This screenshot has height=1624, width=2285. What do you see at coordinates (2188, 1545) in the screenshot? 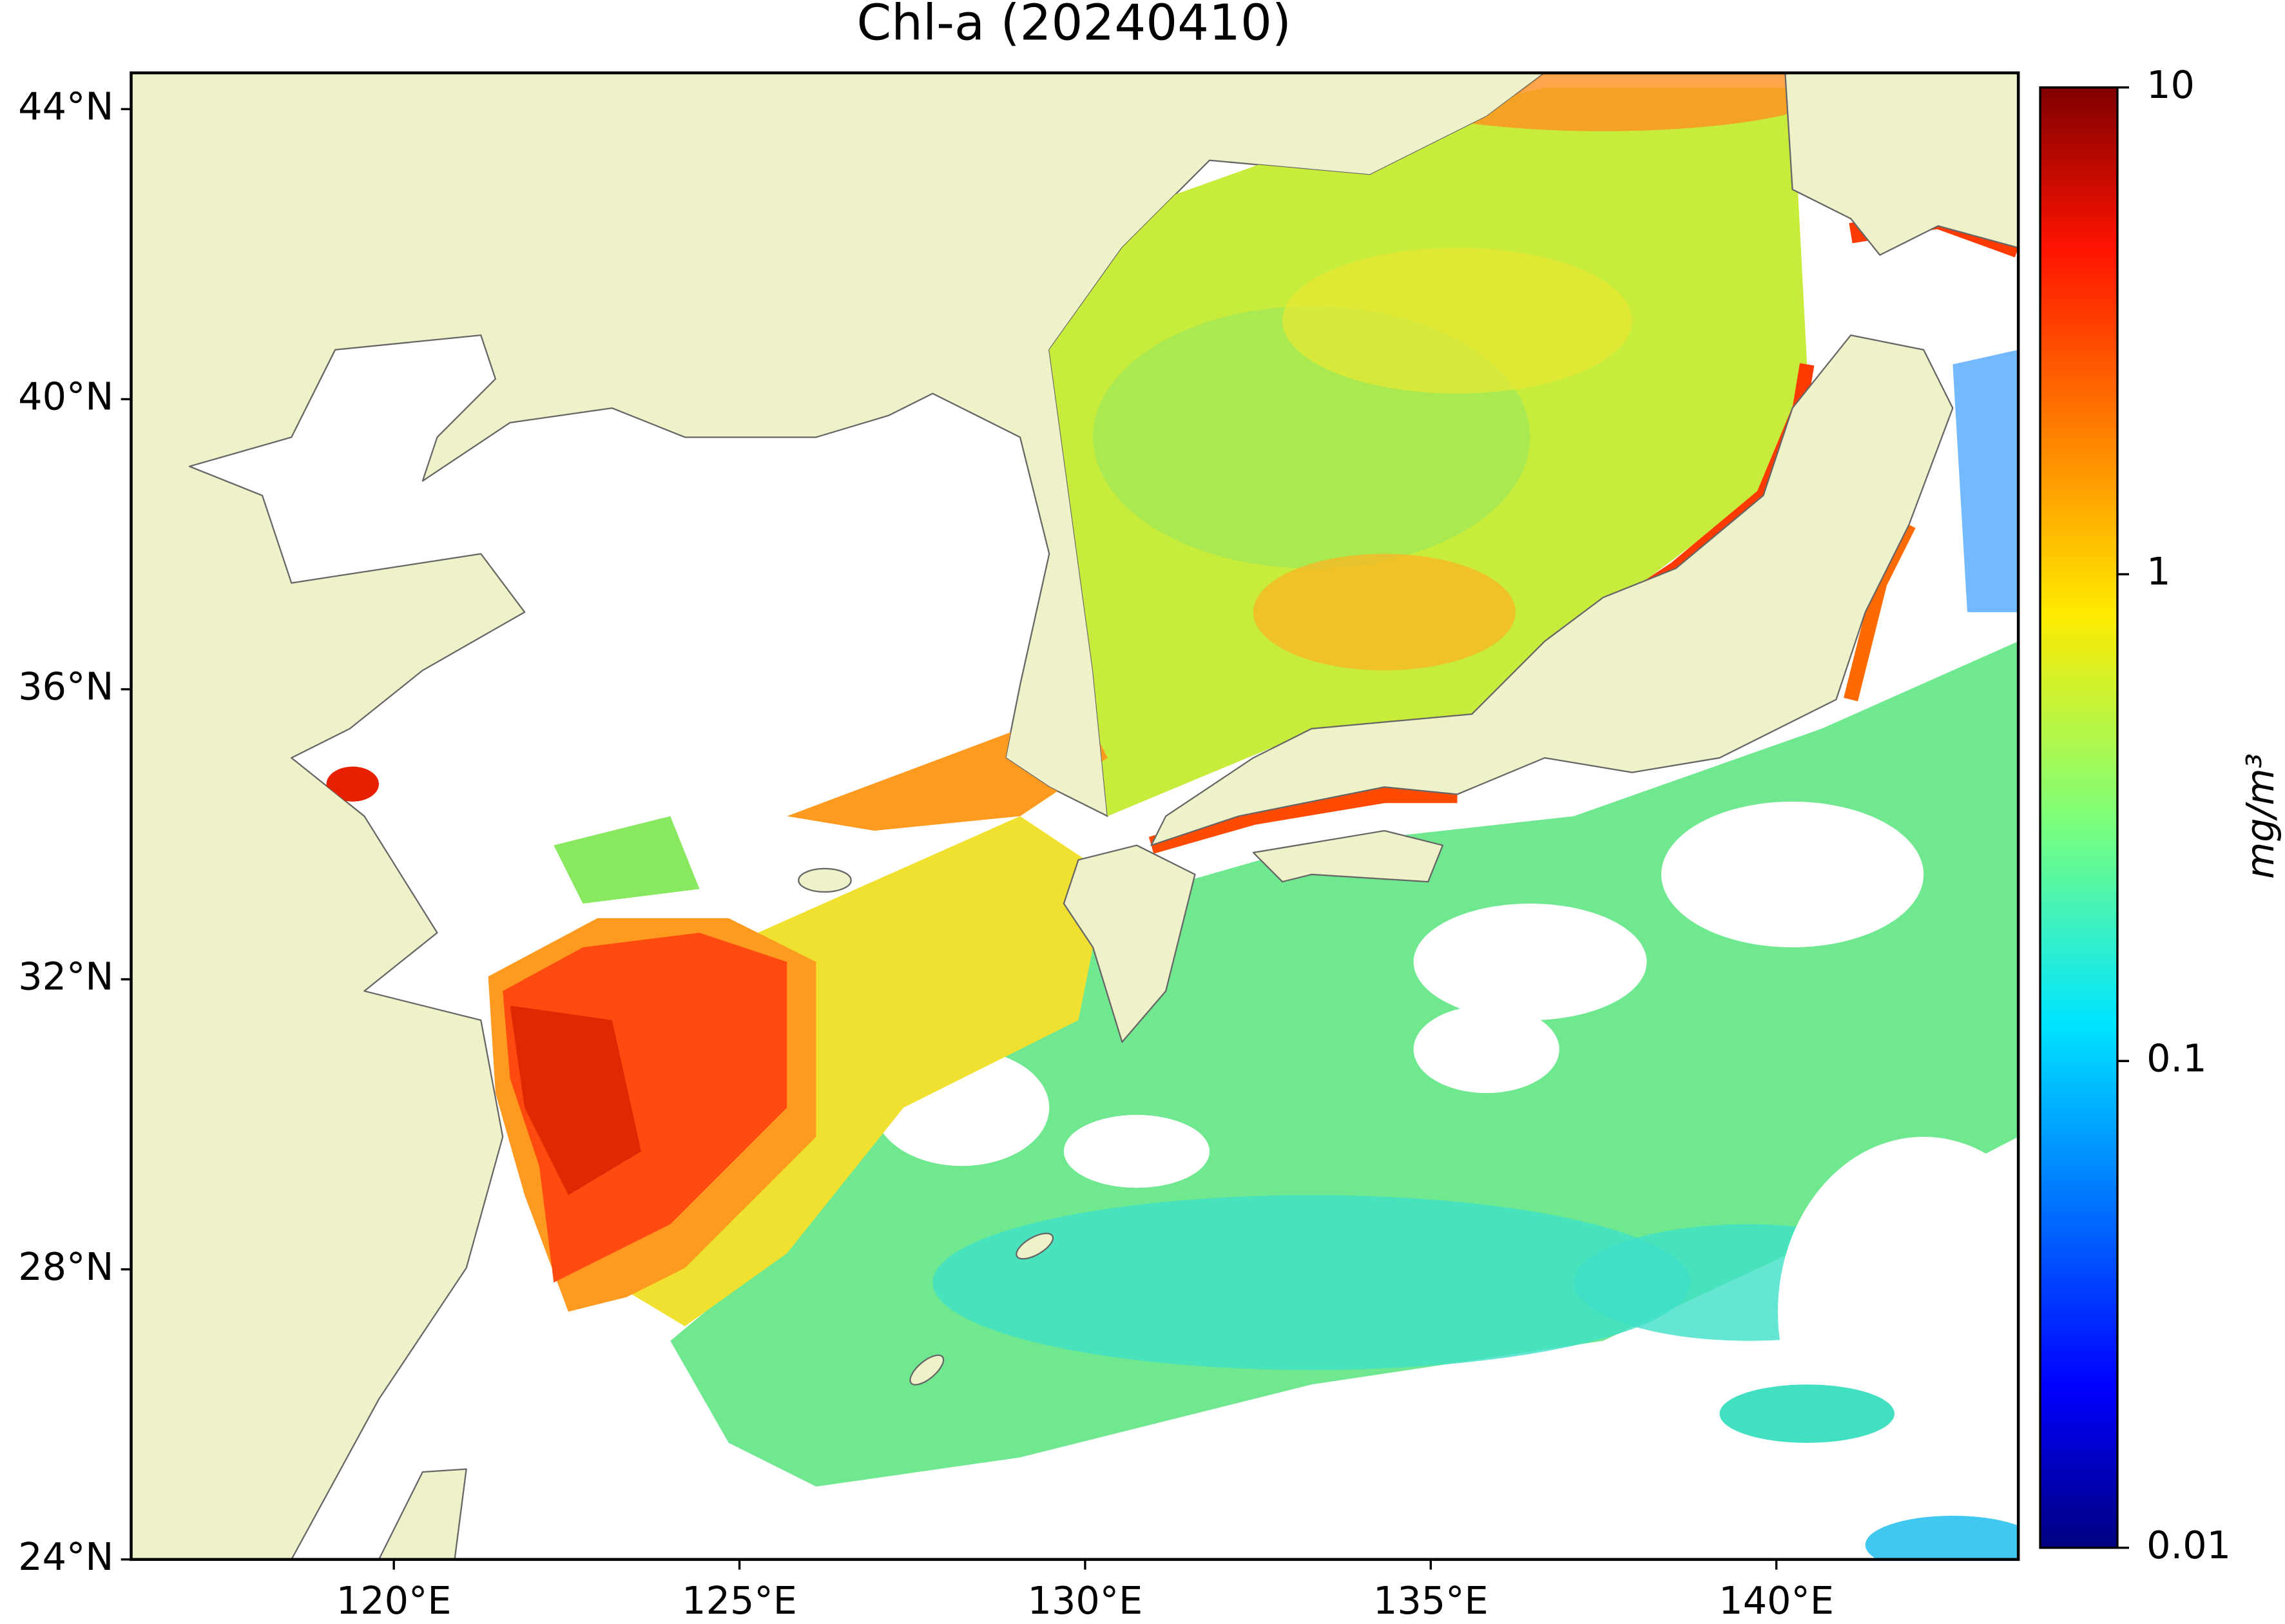
I see `colorbar-tick-label: 0.01` at bounding box center [2188, 1545].